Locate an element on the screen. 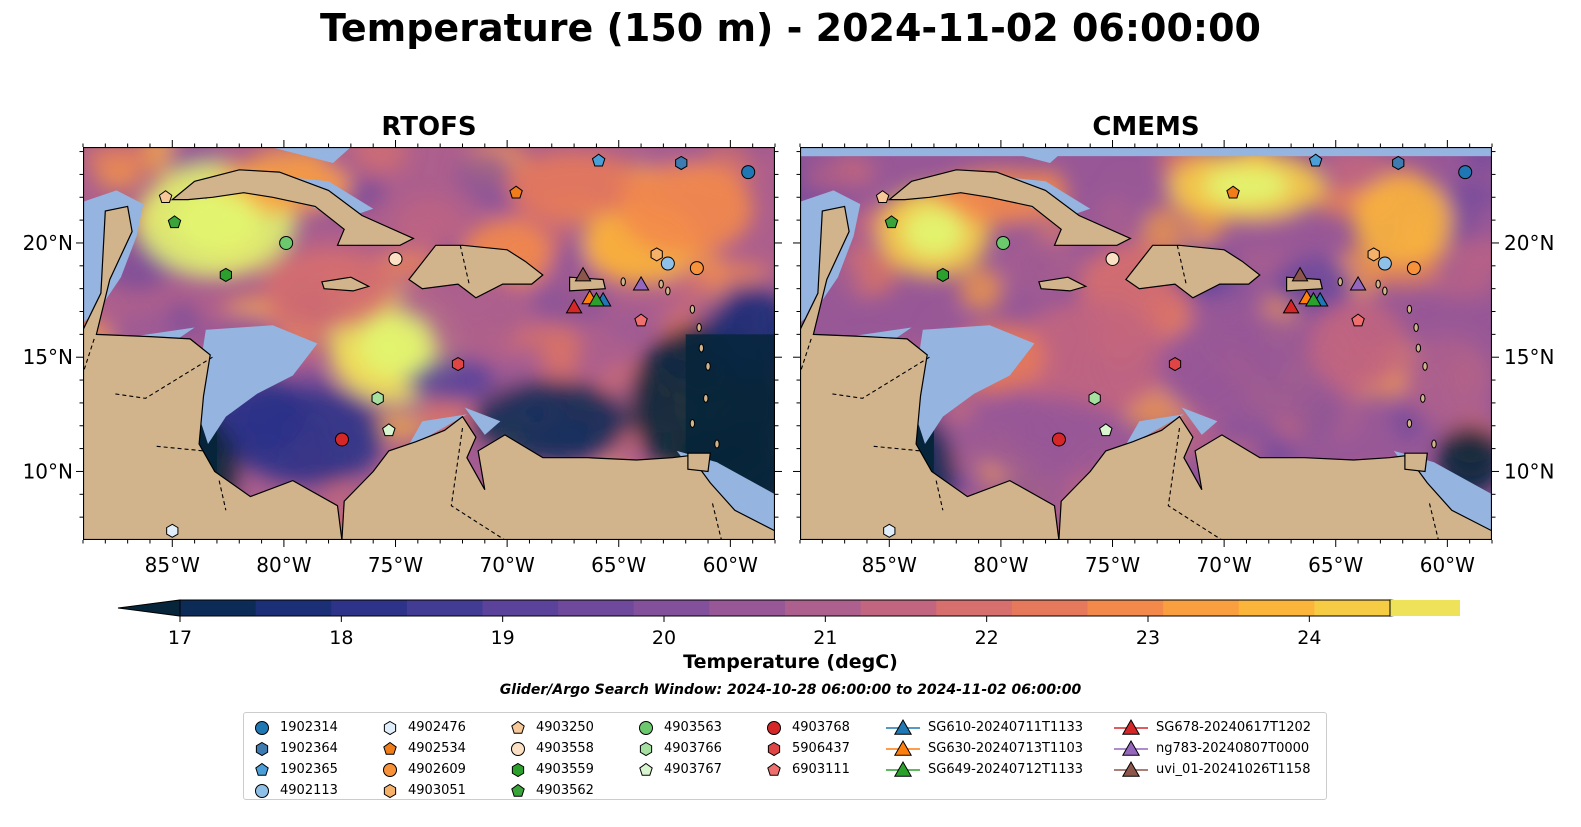 This screenshot has width=1581, height=827. legend-label: 4903250 is located at coordinates (565, 727).